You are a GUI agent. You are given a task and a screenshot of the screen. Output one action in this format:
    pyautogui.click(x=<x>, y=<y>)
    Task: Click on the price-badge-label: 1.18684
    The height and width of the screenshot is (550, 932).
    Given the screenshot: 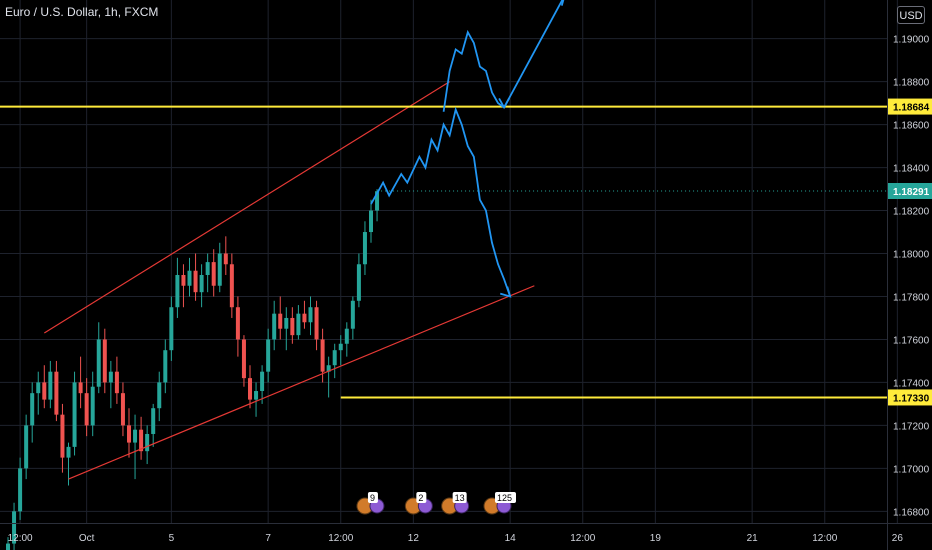 What is the action you would take?
    pyautogui.click(x=911, y=108)
    